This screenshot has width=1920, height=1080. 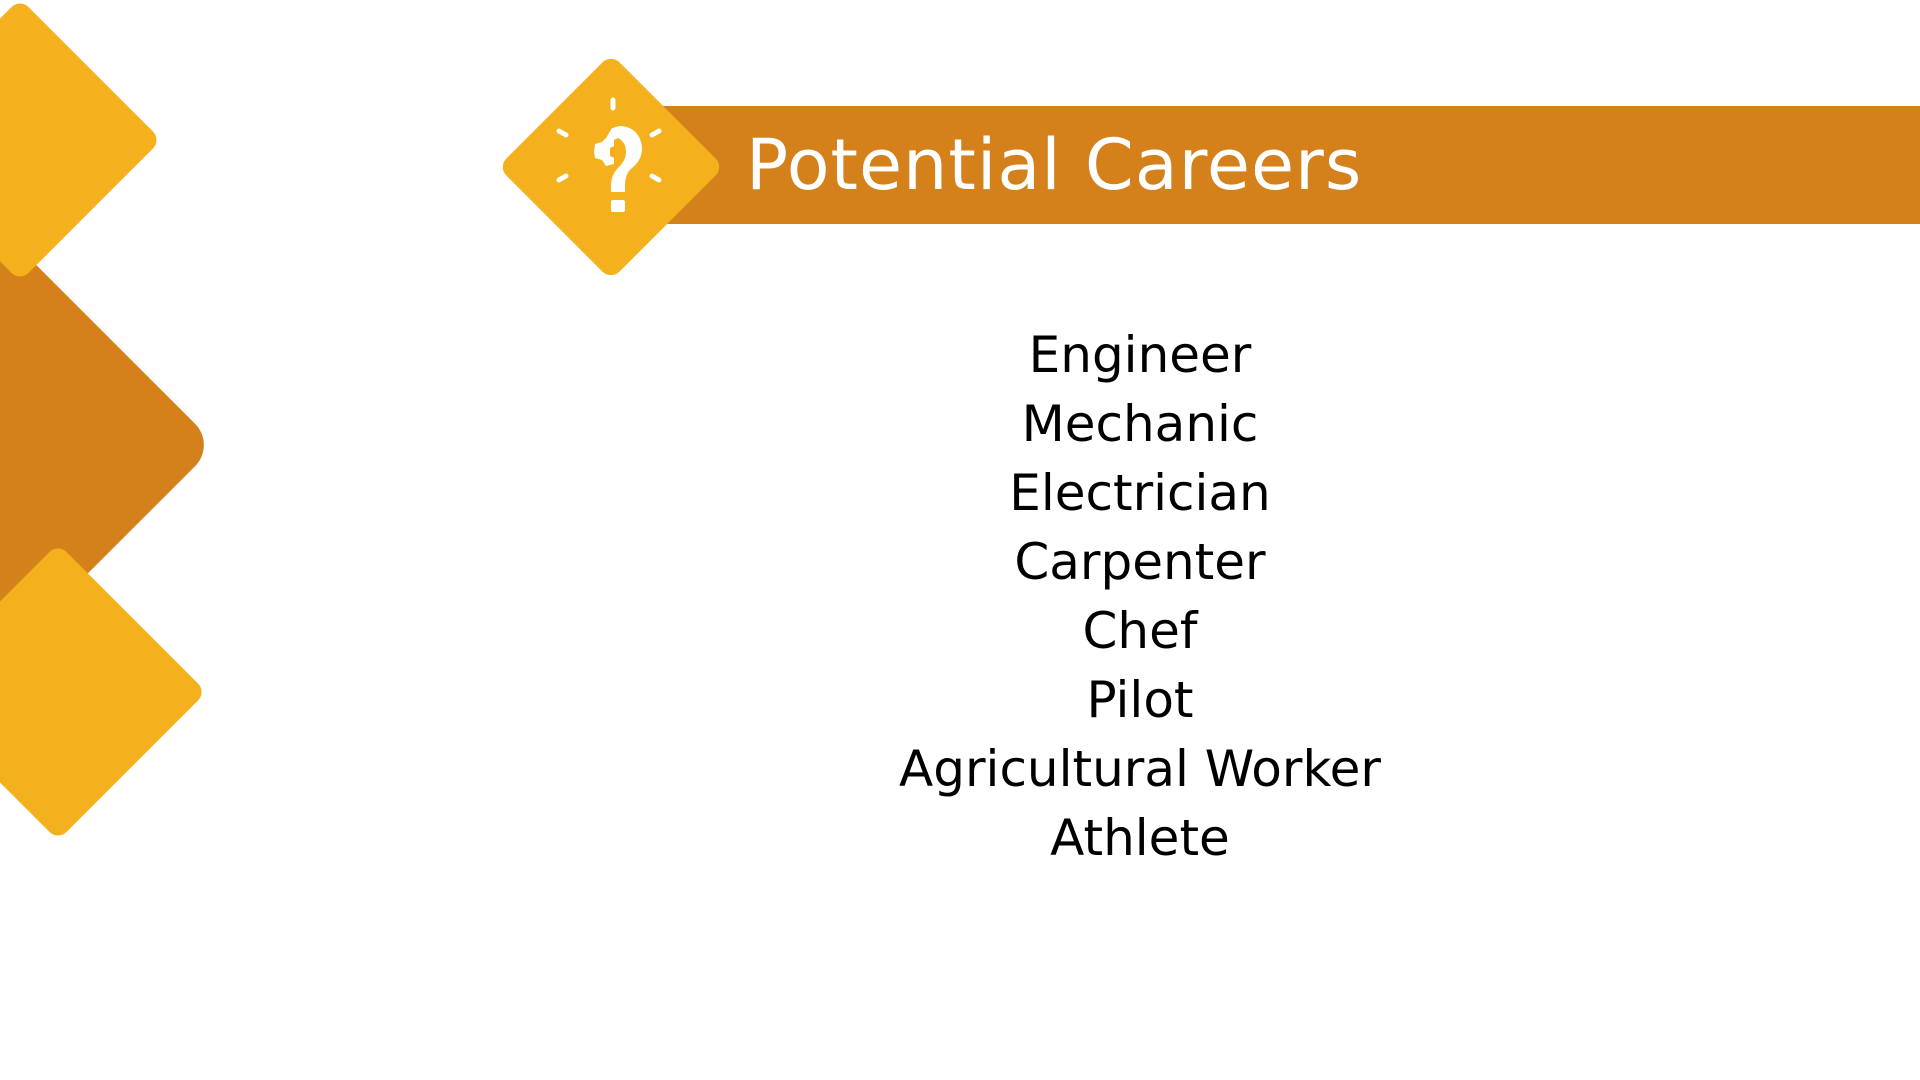 I want to click on decorative-diamond-bottom, so click(x=103, y=692).